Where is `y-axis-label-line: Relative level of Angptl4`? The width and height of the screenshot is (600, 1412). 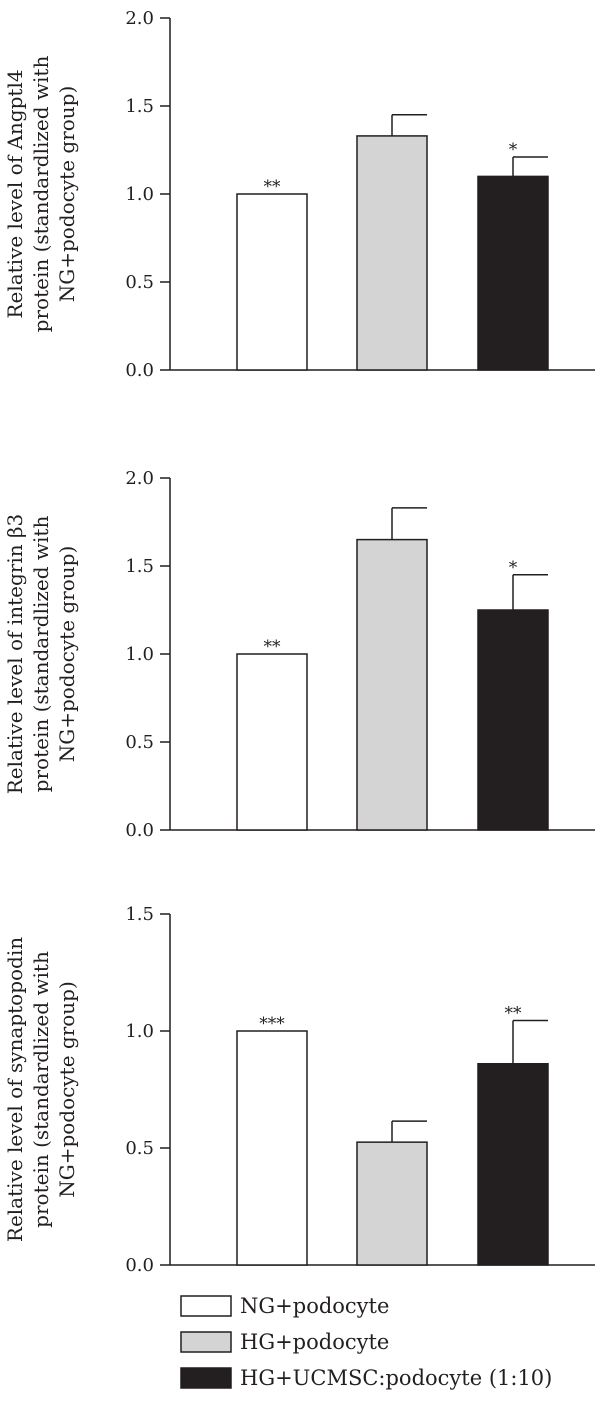
y-axis-label-line: Relative level of Angptl4 is located at coordinates (15, 193).